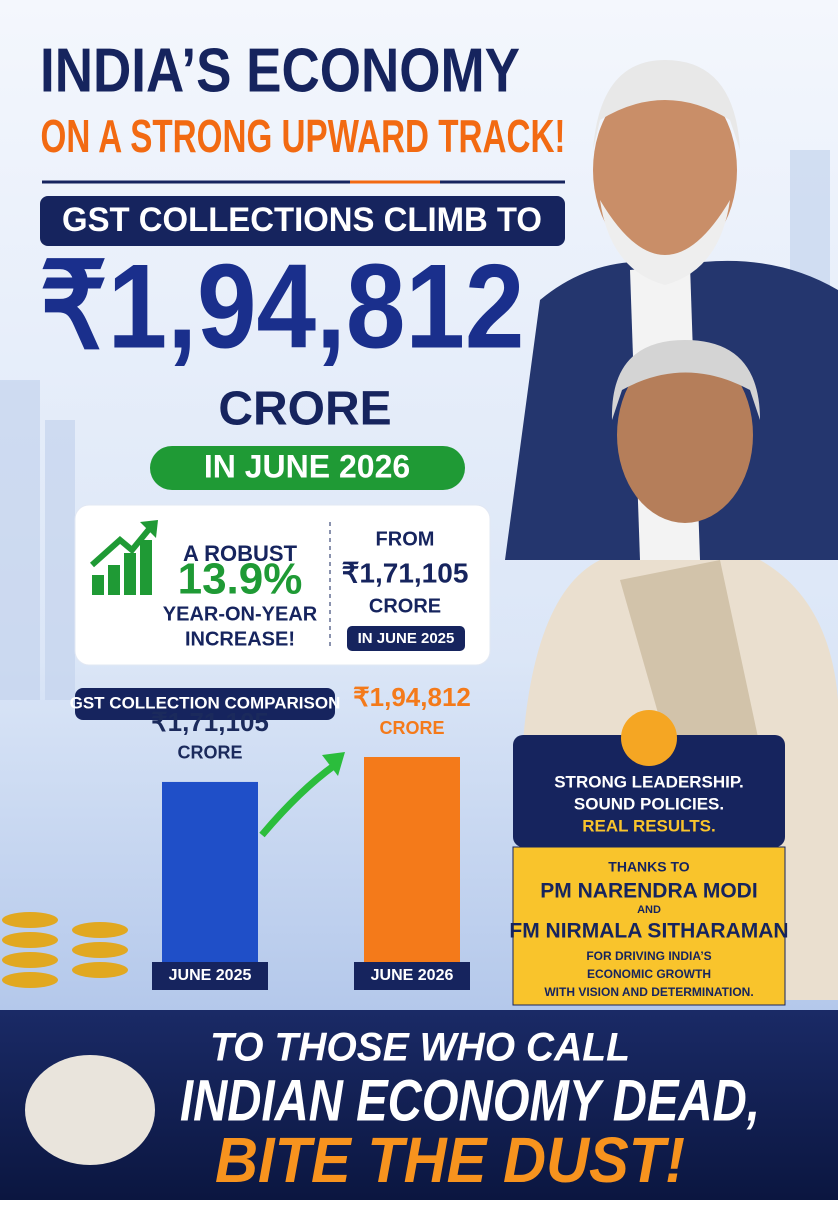 Image resolution: width=838 pixels, height=1205 pixels. I want to click on banner-text: GST COLLECTIONS CLIMB TO, so click(302, 220).